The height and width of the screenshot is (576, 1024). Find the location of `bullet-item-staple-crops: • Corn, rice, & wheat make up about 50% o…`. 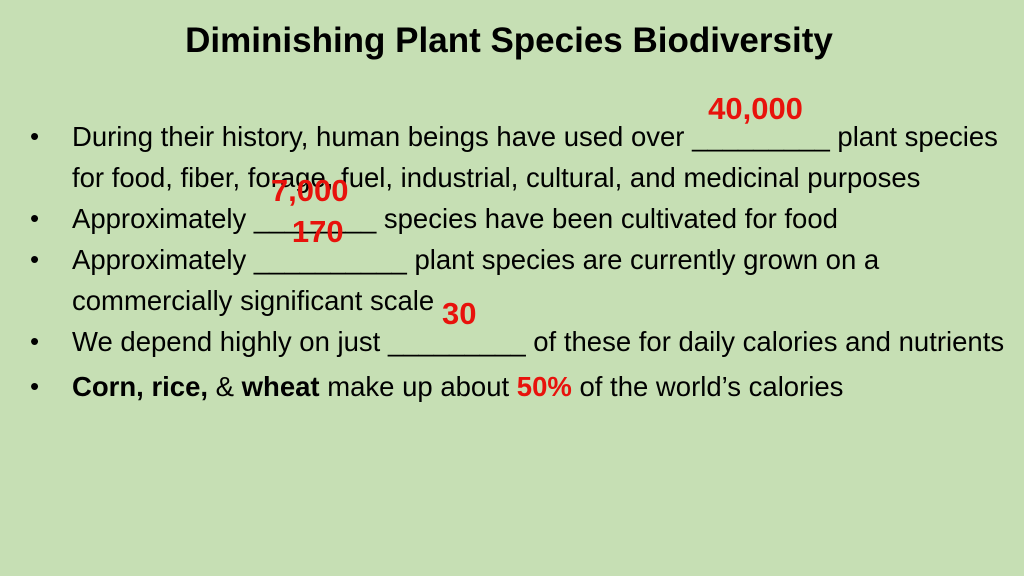

bullet-item-staple-crops: • Corn, rice, & wheat make up about 50% o… is located at coordinates (517, 386).